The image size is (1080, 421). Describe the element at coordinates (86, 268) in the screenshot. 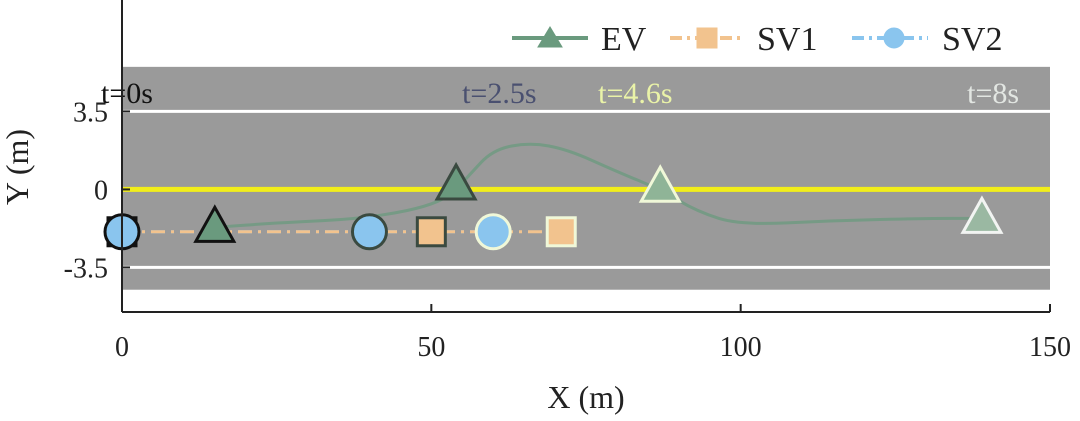

I see `y-tick-label-0: -3.5` at that location.